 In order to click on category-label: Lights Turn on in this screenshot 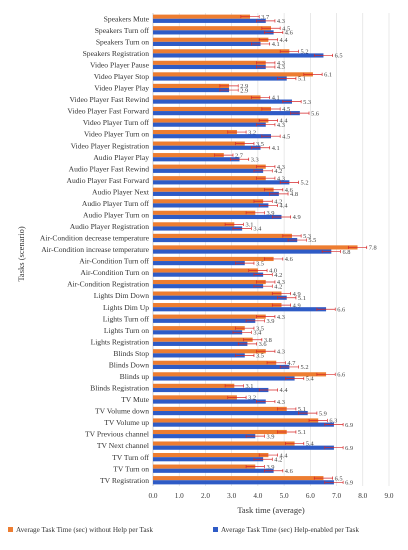, I will do `click(126, 330)`.